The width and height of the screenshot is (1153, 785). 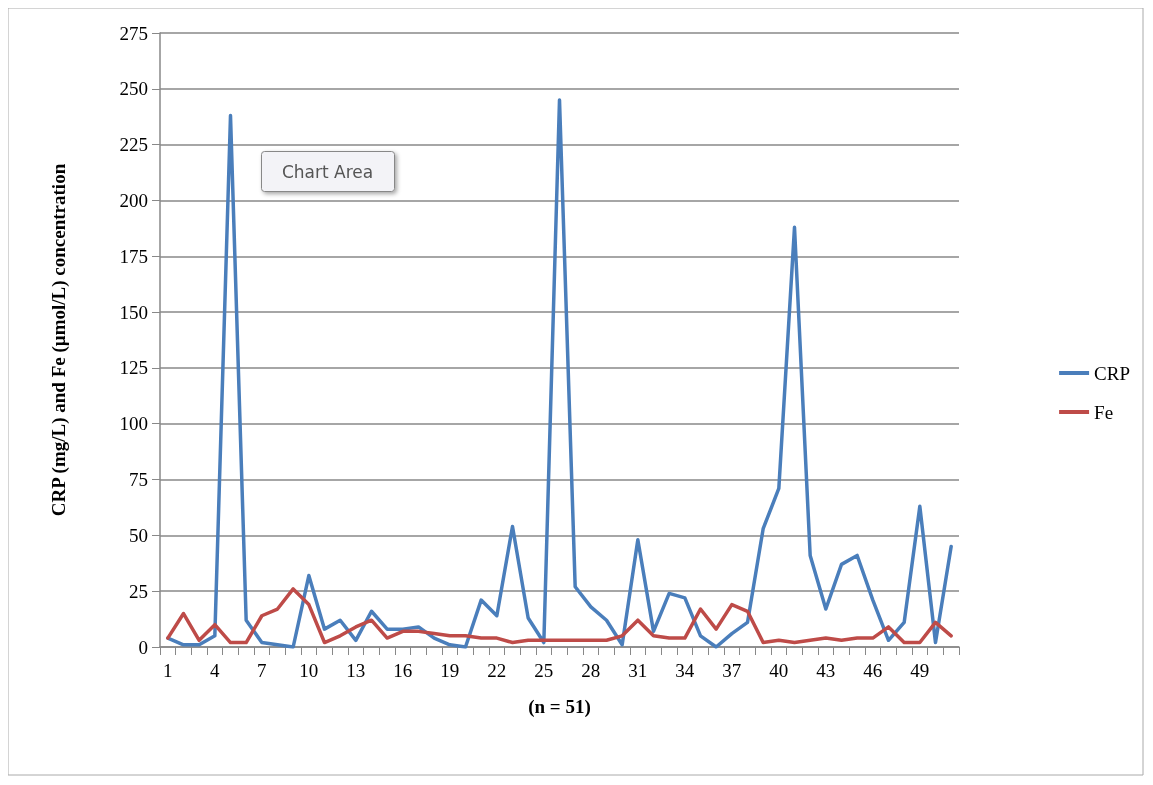 I want to click on y-tick-label: 25, so click(x=138, y=591).